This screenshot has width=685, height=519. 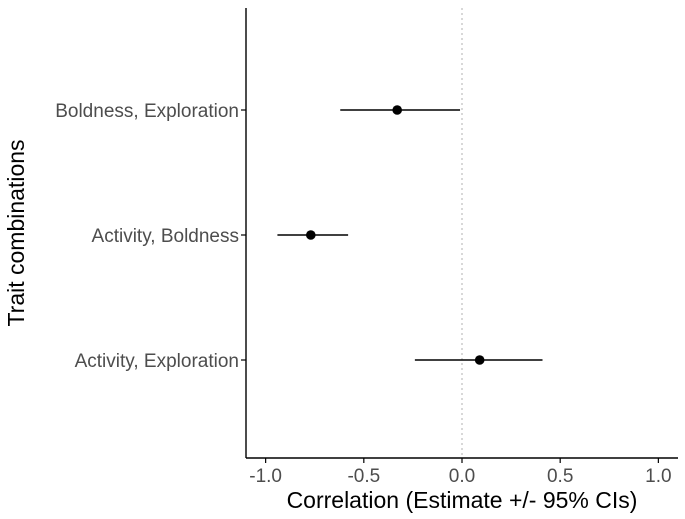 I want to click on x-ticks: -1.0 -0.5 0.0 0.5 1.0, so click(x=460, y=472).